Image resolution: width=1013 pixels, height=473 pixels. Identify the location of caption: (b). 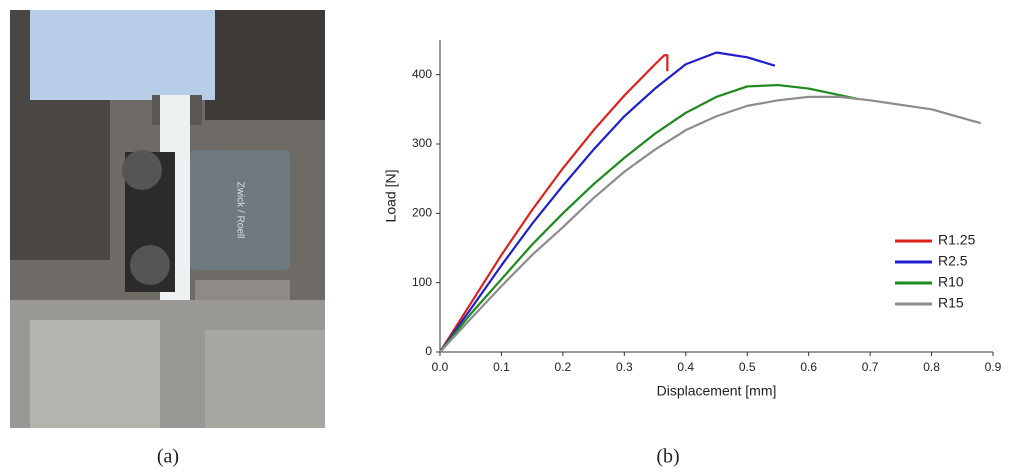
(667, 457).